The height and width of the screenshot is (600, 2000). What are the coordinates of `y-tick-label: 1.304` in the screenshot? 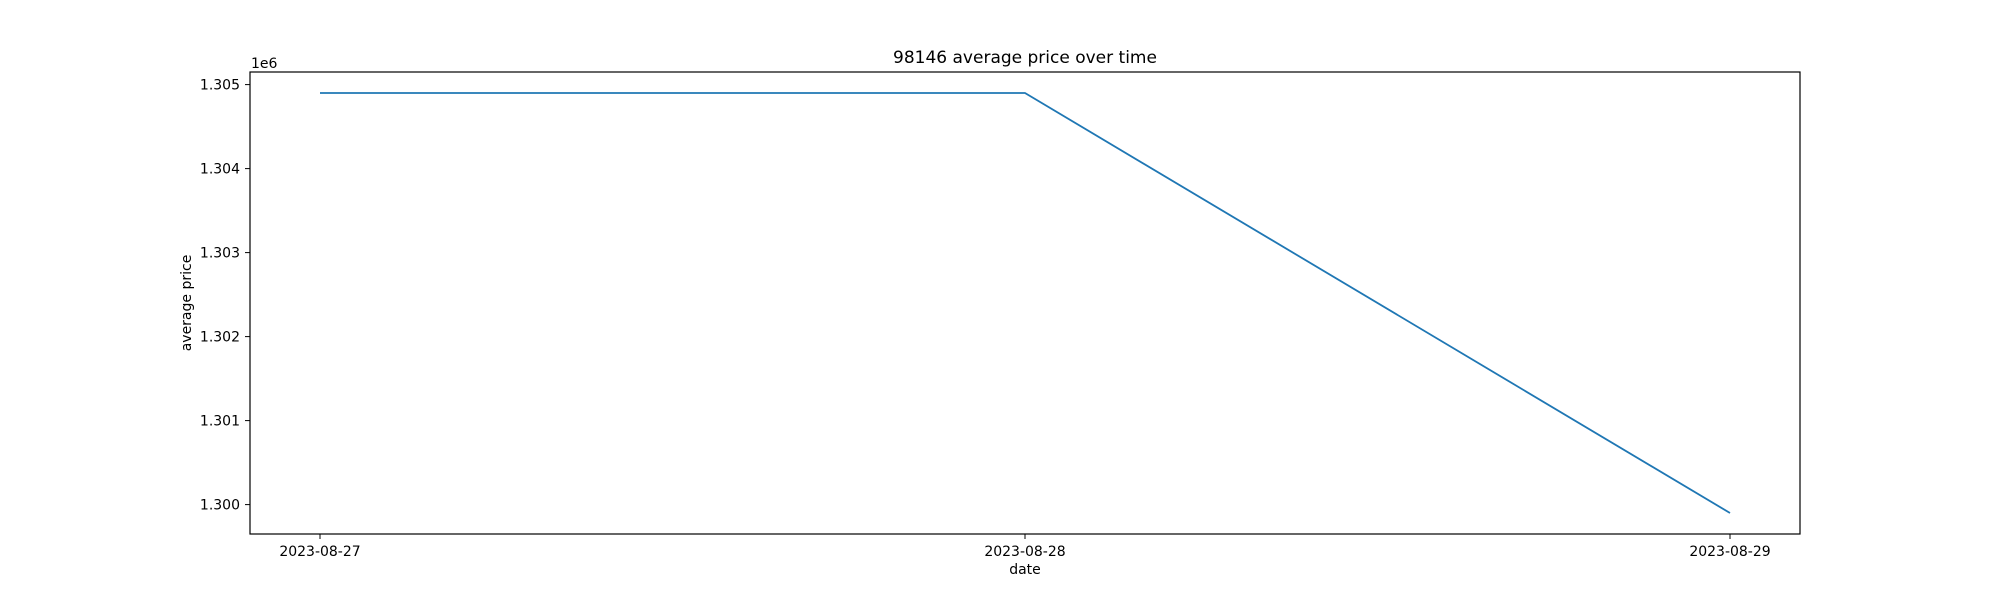 It's located at (220, 170).